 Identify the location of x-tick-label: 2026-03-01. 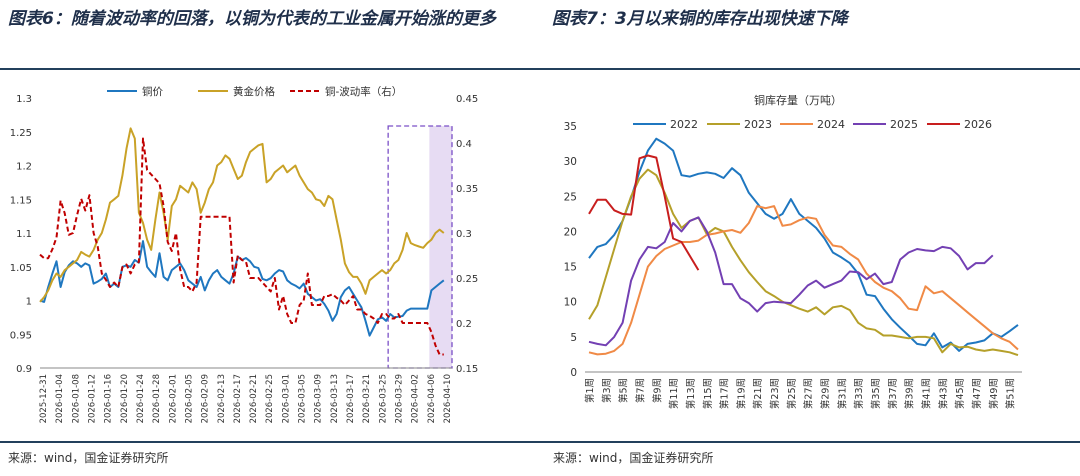
(286, 398).